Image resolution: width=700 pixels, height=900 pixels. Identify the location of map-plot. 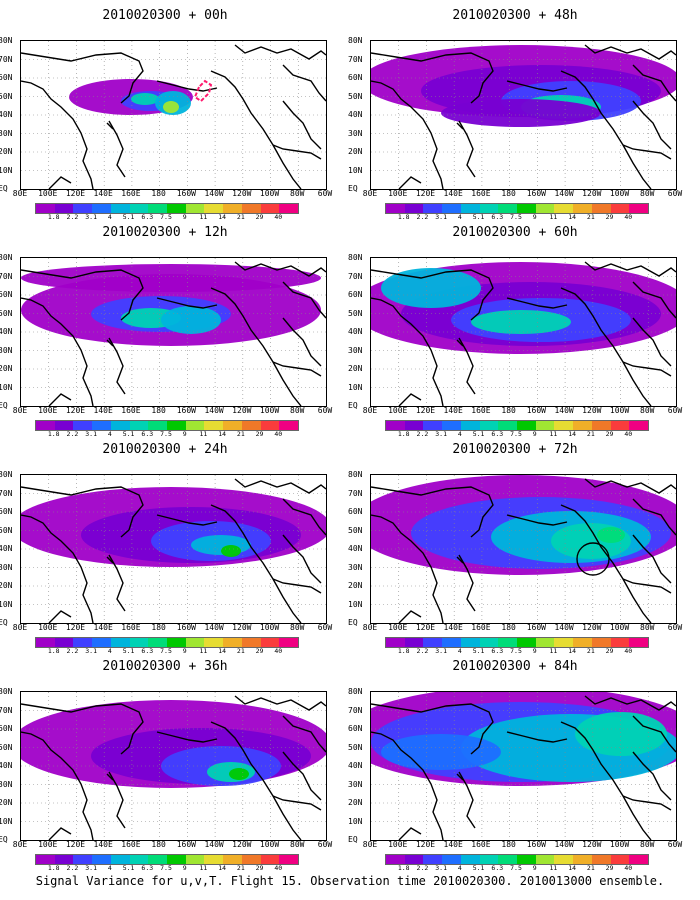
(523, 766).